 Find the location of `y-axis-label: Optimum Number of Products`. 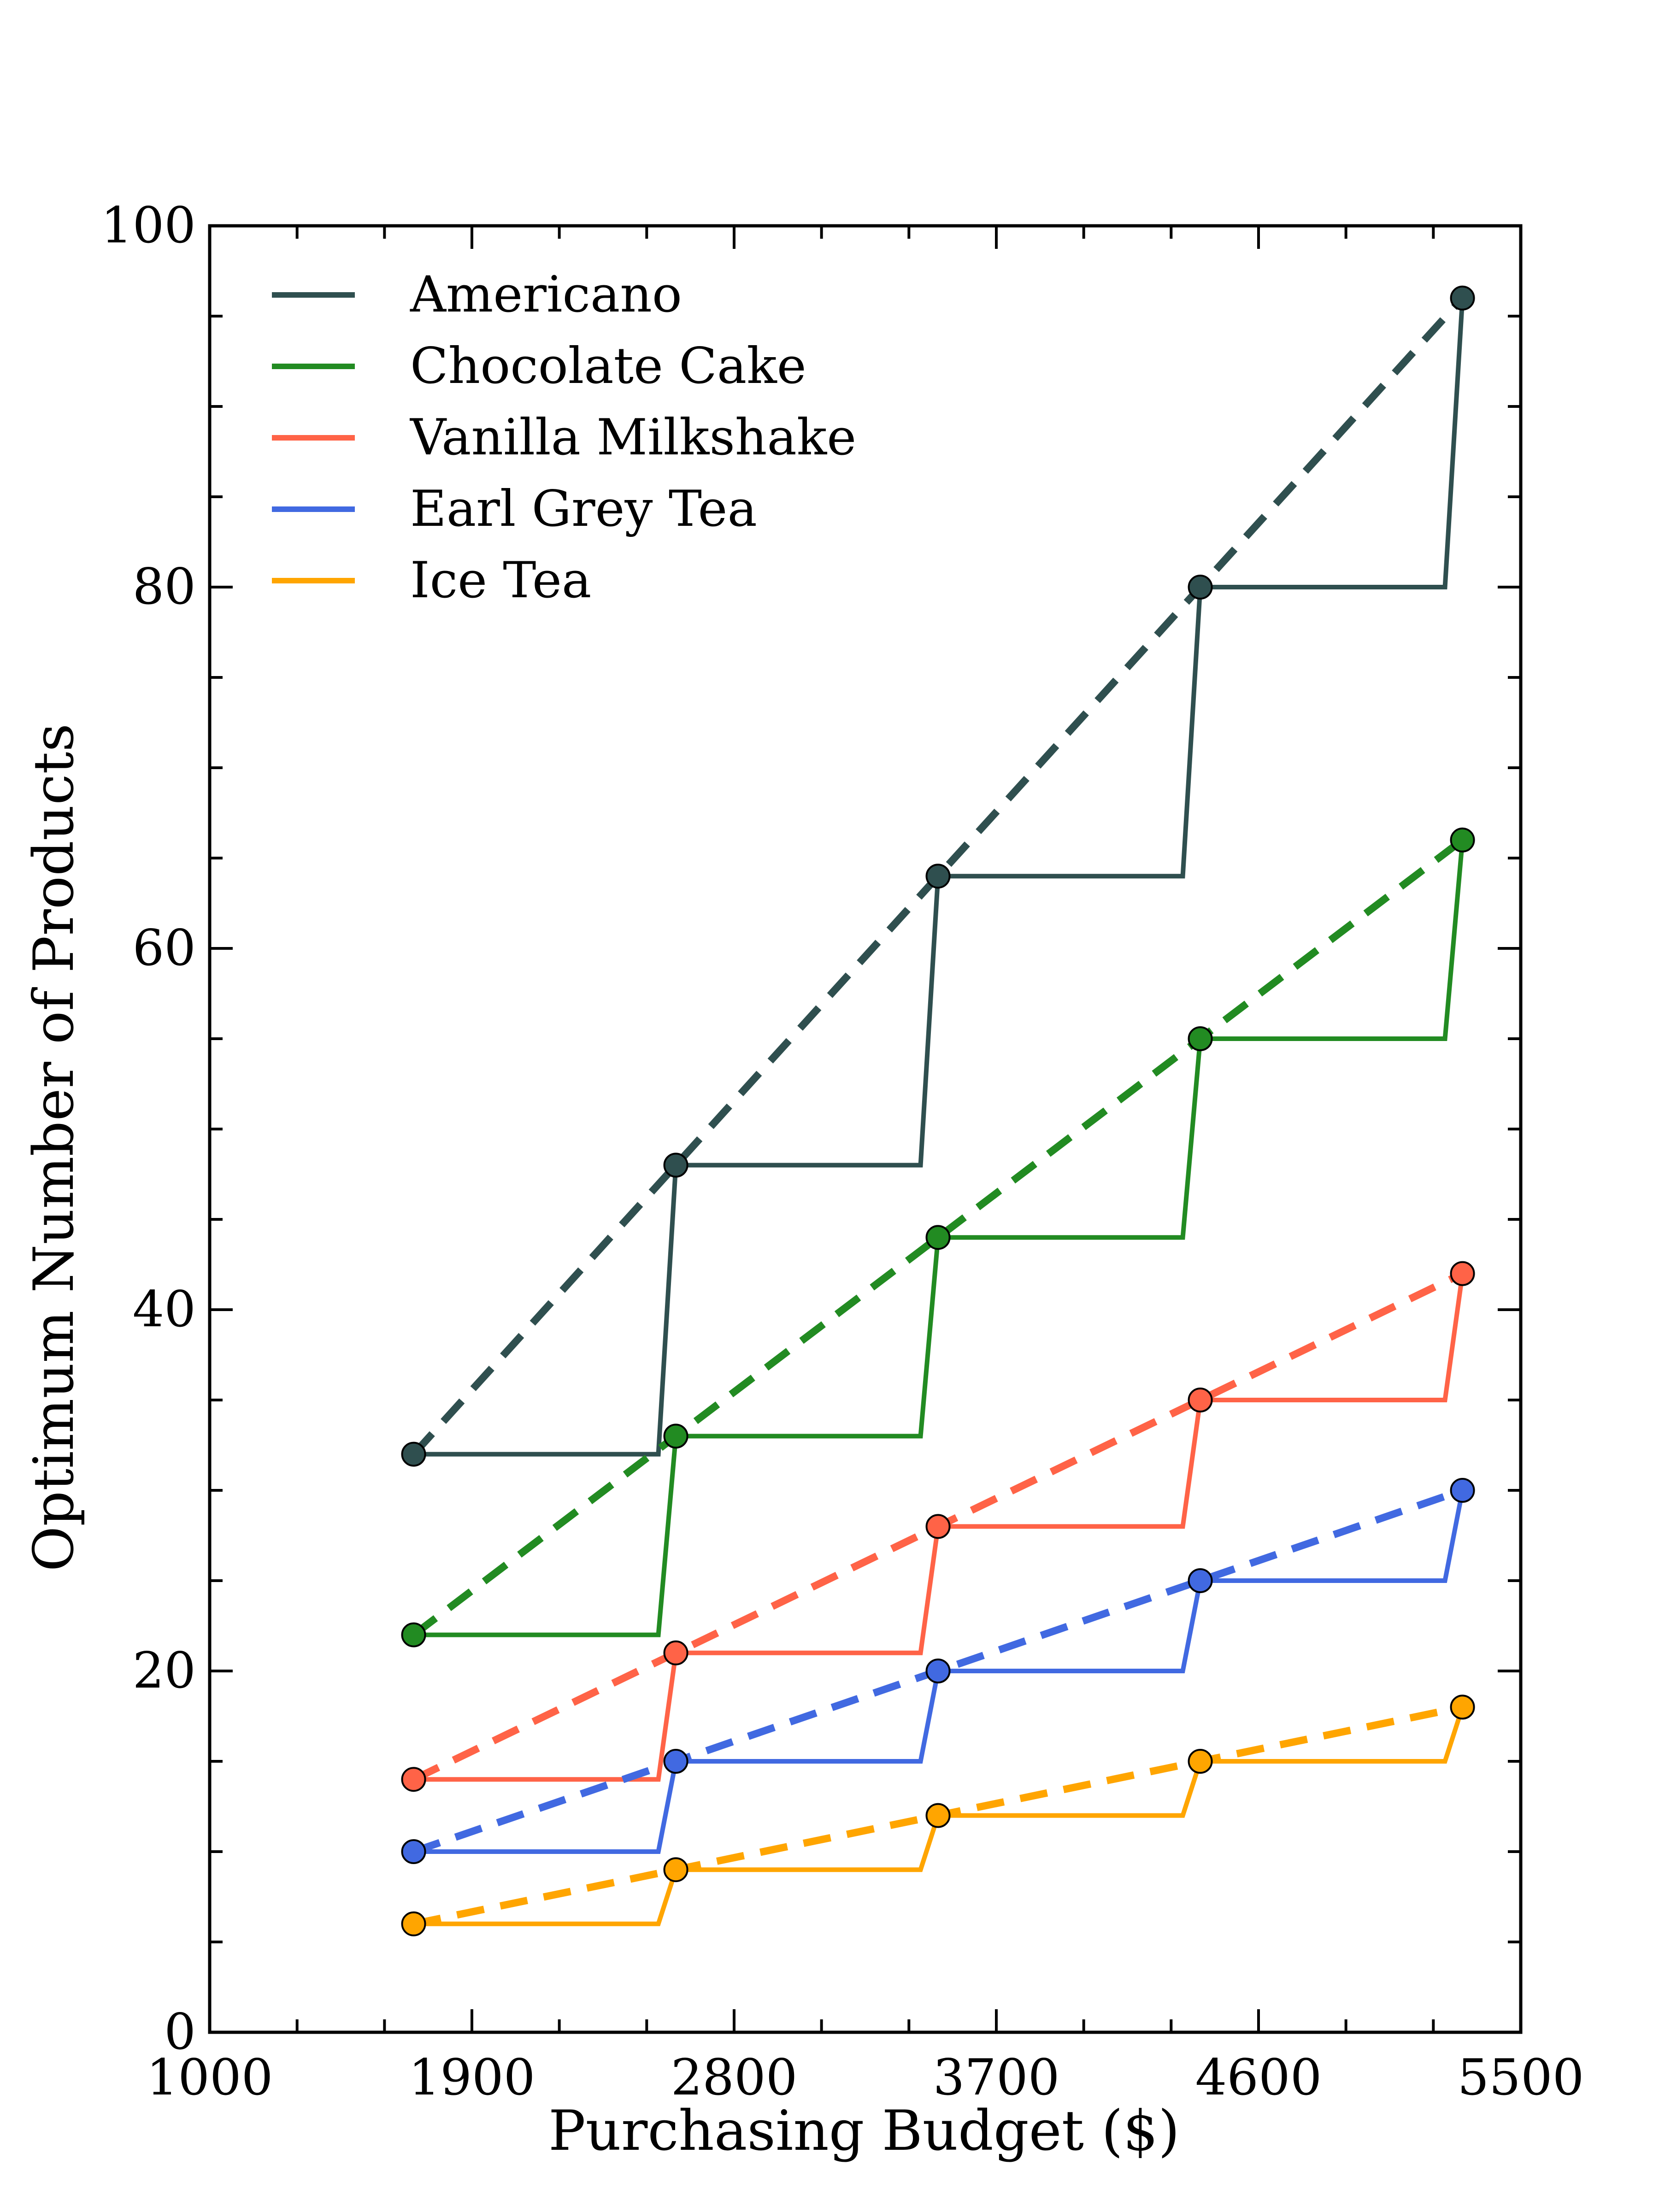

y-axis-label: Optimum Number of Products is located at coordinates (54, 1148).